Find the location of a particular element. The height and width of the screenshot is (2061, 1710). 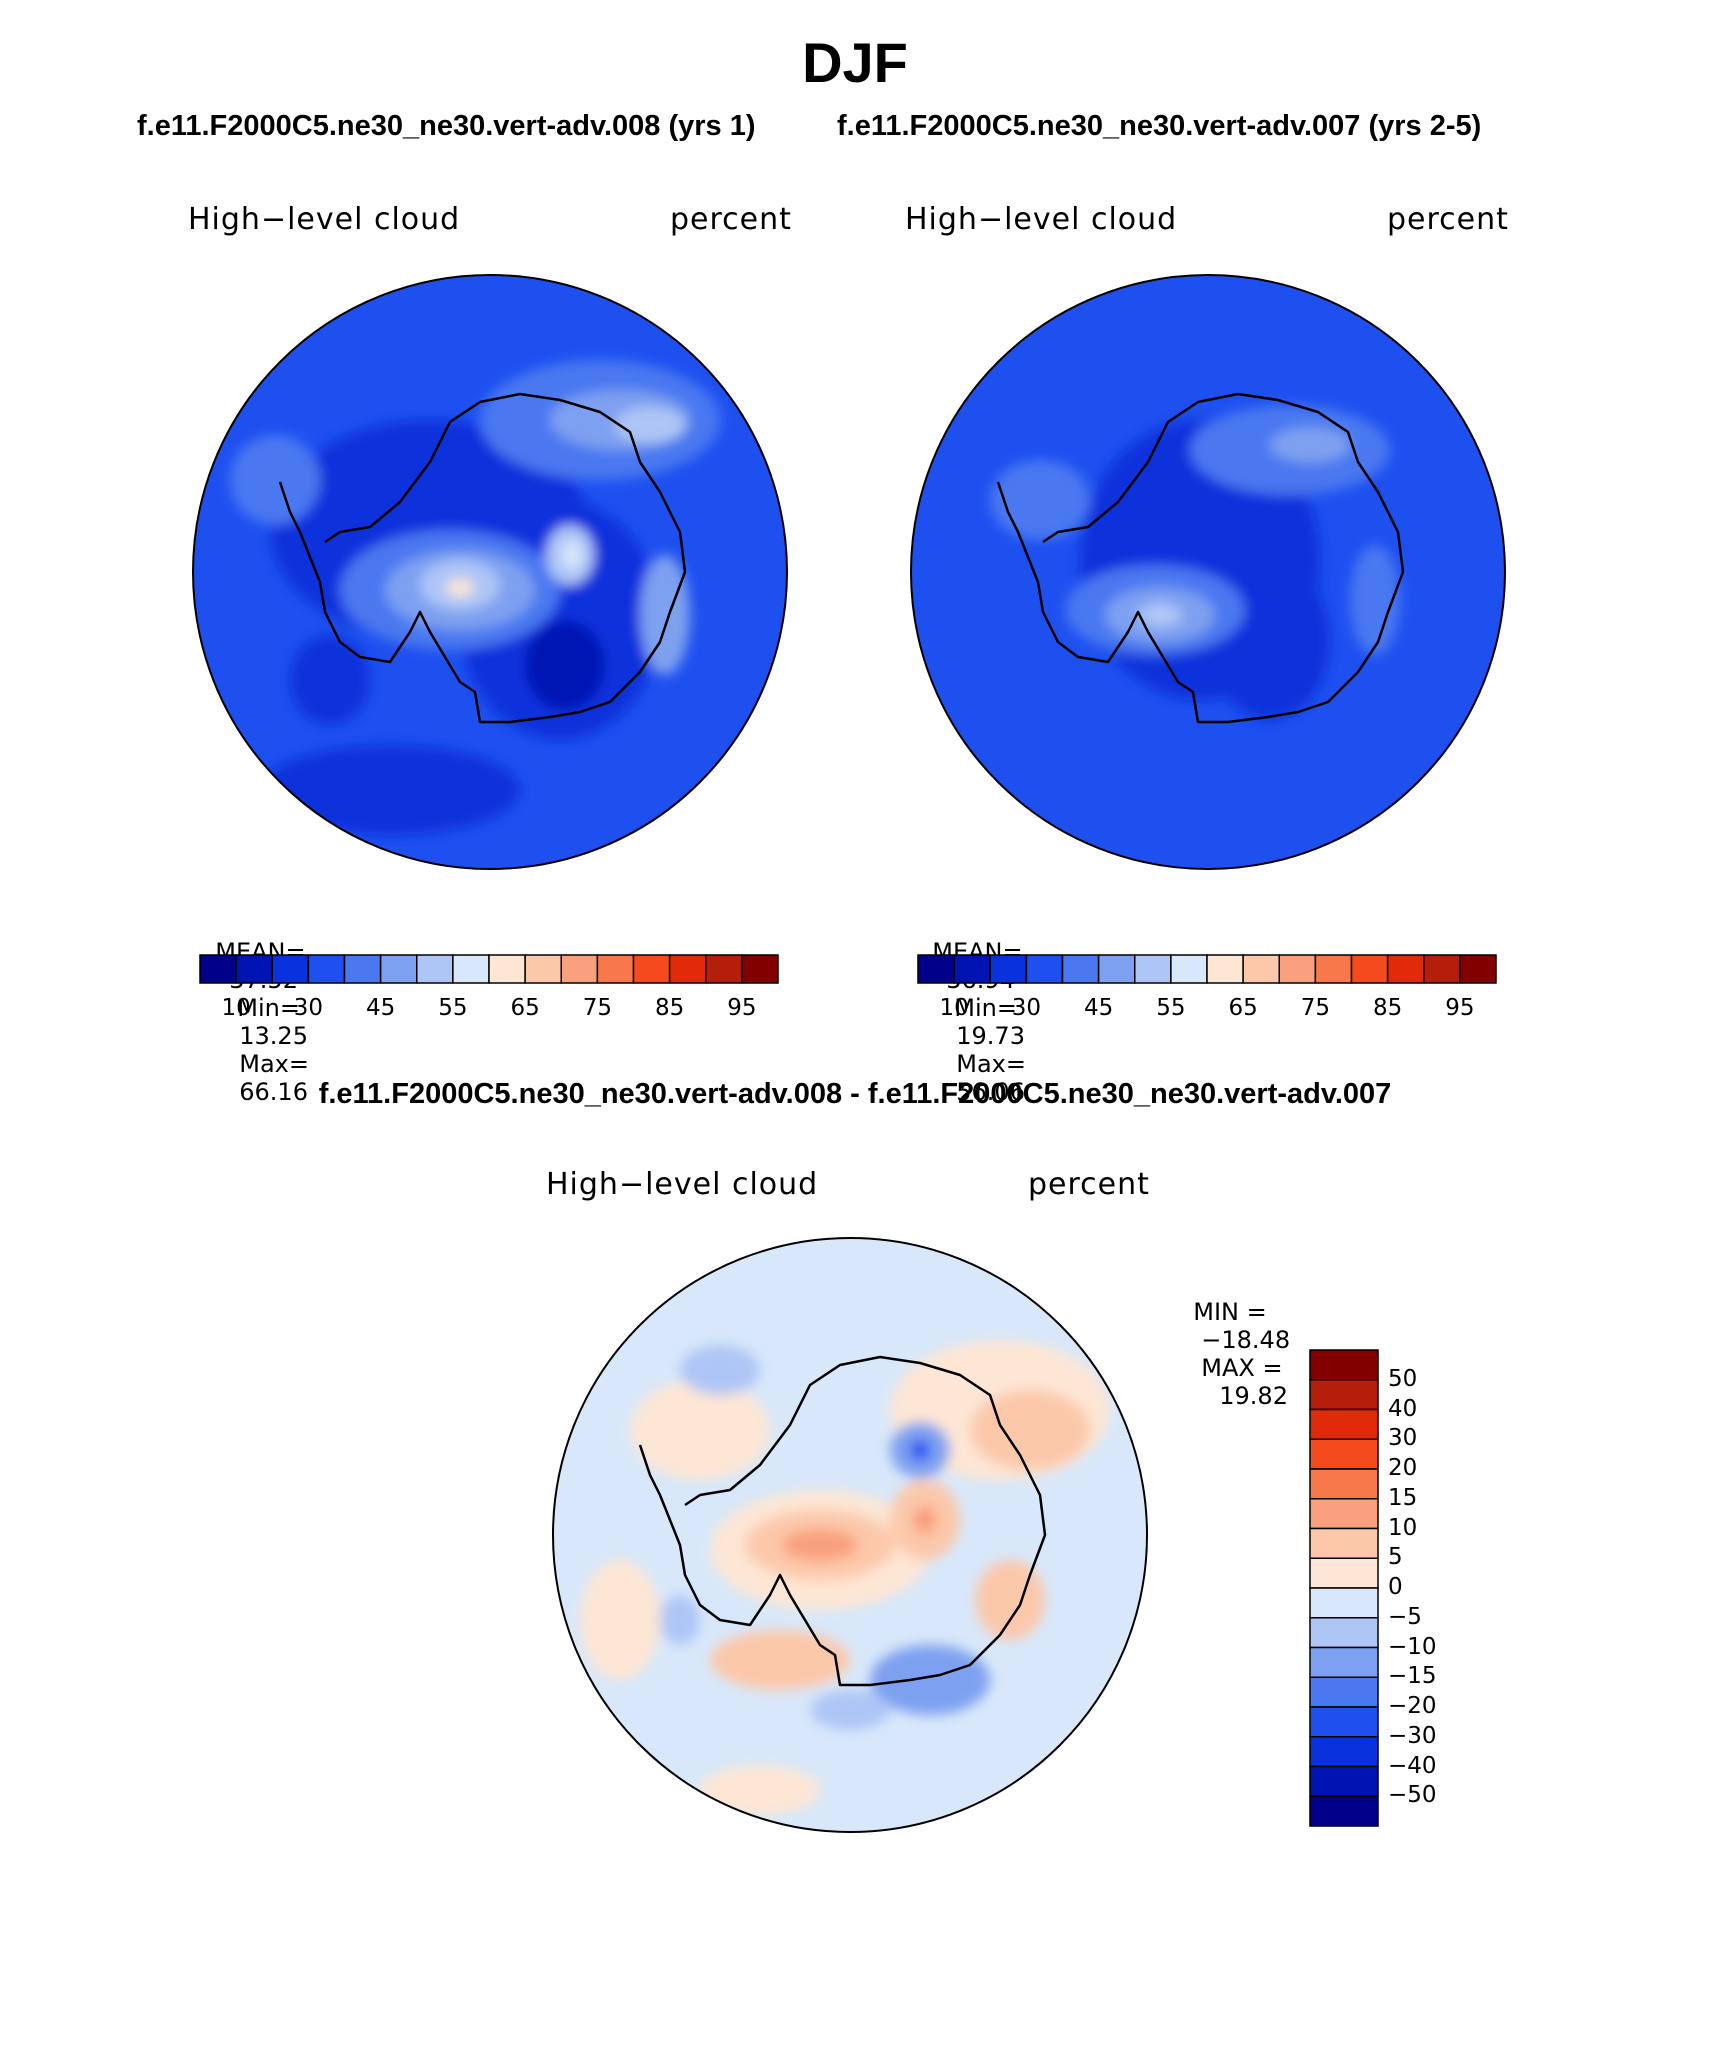

colorbar-tick-label: −30 is located at coordinates (1412, 1735).